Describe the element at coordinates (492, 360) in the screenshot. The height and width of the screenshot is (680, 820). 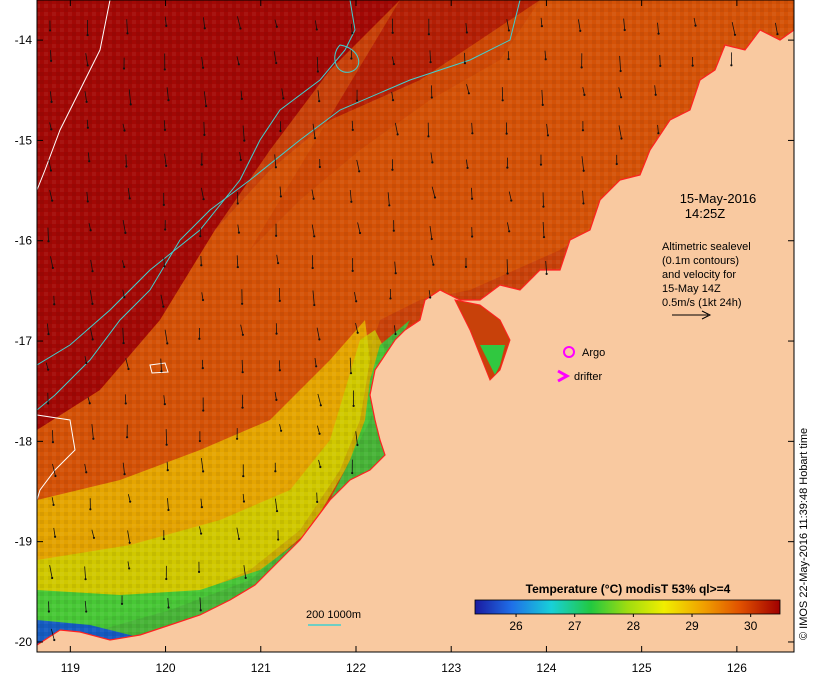
I see `king-sound-green` at that location.